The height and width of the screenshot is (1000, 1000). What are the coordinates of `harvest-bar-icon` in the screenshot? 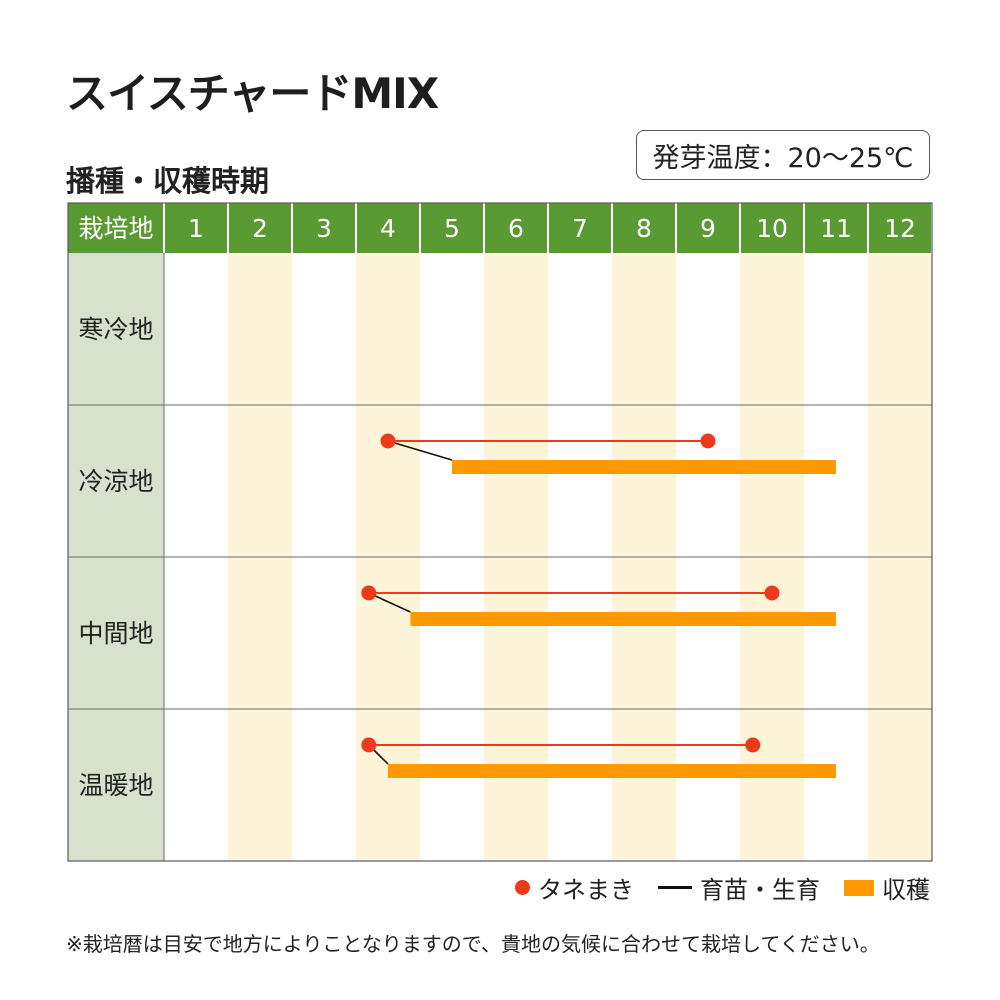 It's located at (859, 887).